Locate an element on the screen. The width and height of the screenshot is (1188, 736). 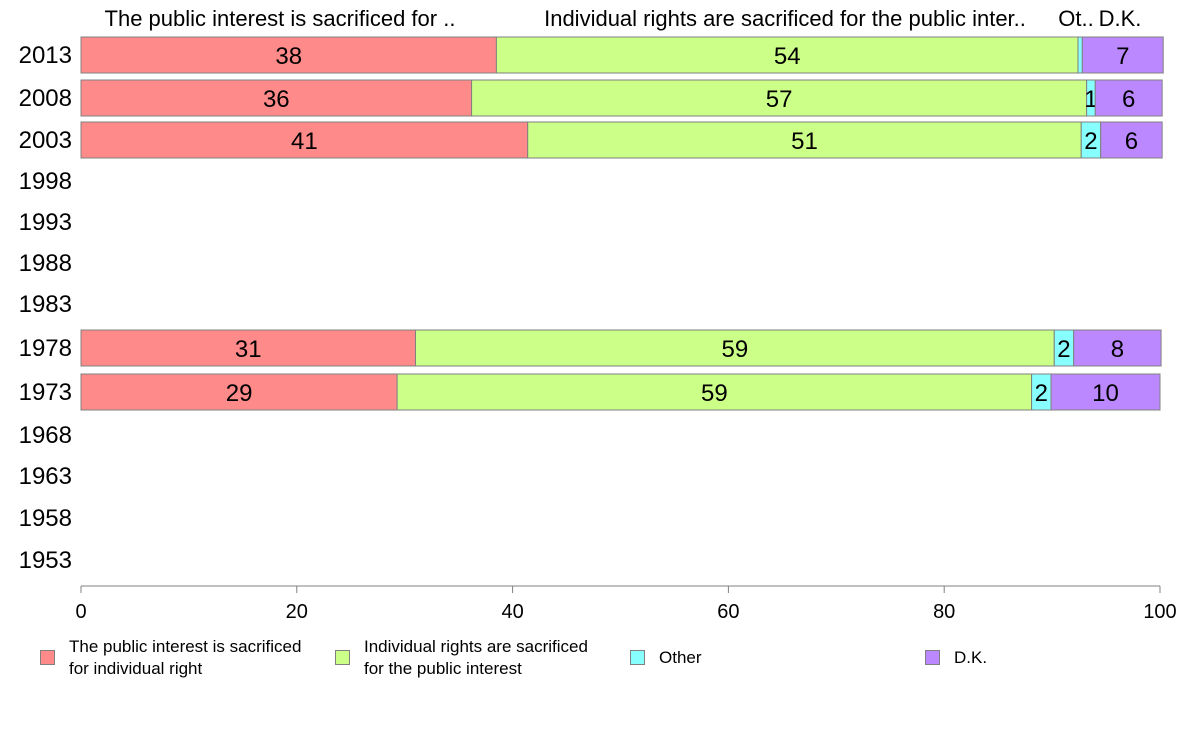
year-label: 1978 is located at coordinates (45, 348).